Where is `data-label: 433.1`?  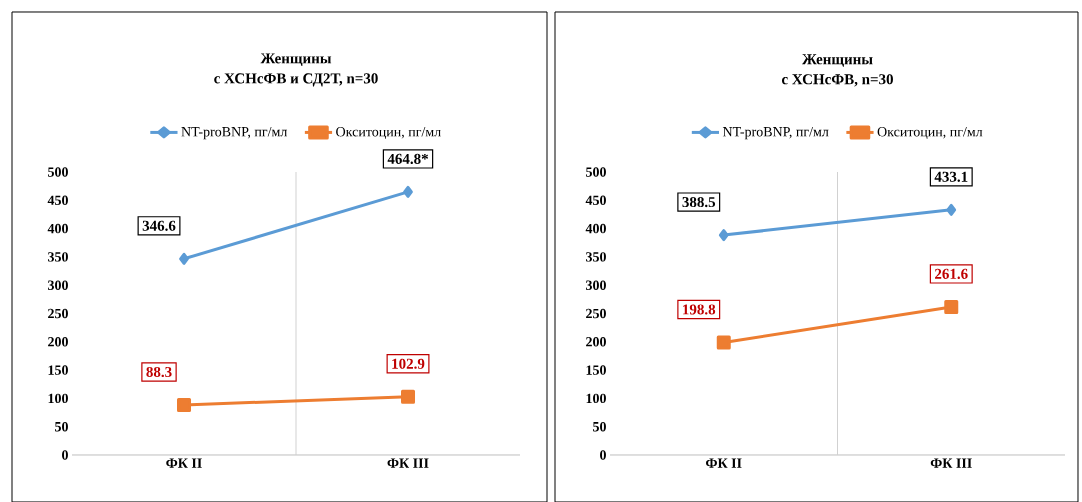
data-label: 433.1 is located at coordinates (951, 176).